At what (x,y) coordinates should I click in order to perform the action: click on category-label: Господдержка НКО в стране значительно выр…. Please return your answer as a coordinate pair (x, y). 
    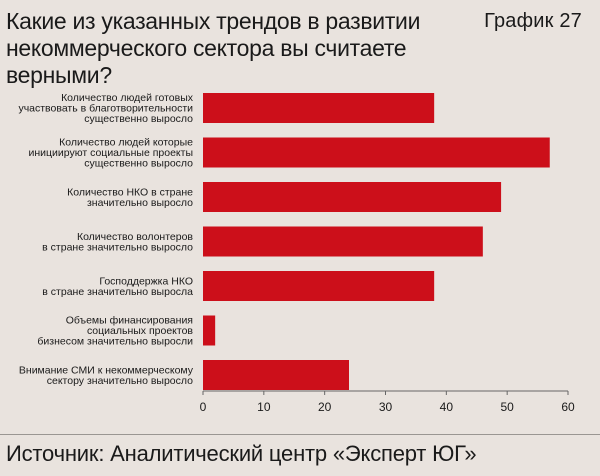
    Looking at the image, I should click on (117, 286).